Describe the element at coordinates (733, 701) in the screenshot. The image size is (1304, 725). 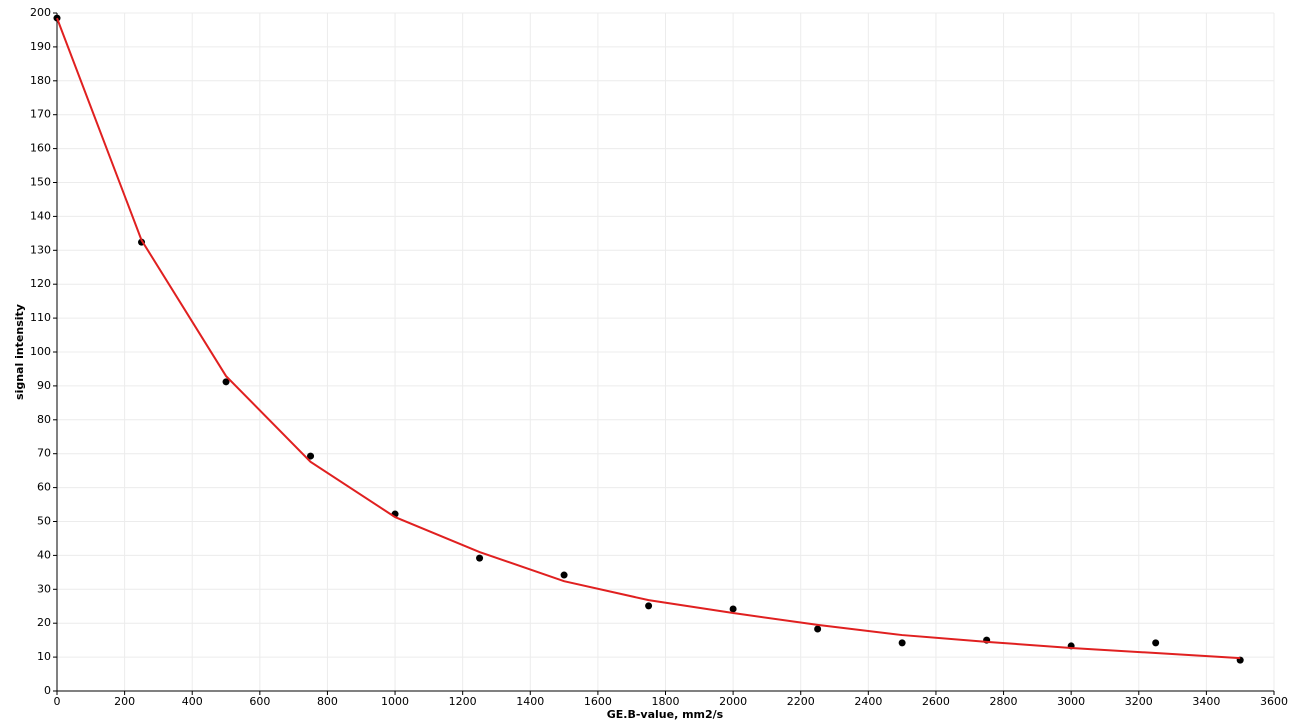
I see `x-tick-label: 2000` at that location.